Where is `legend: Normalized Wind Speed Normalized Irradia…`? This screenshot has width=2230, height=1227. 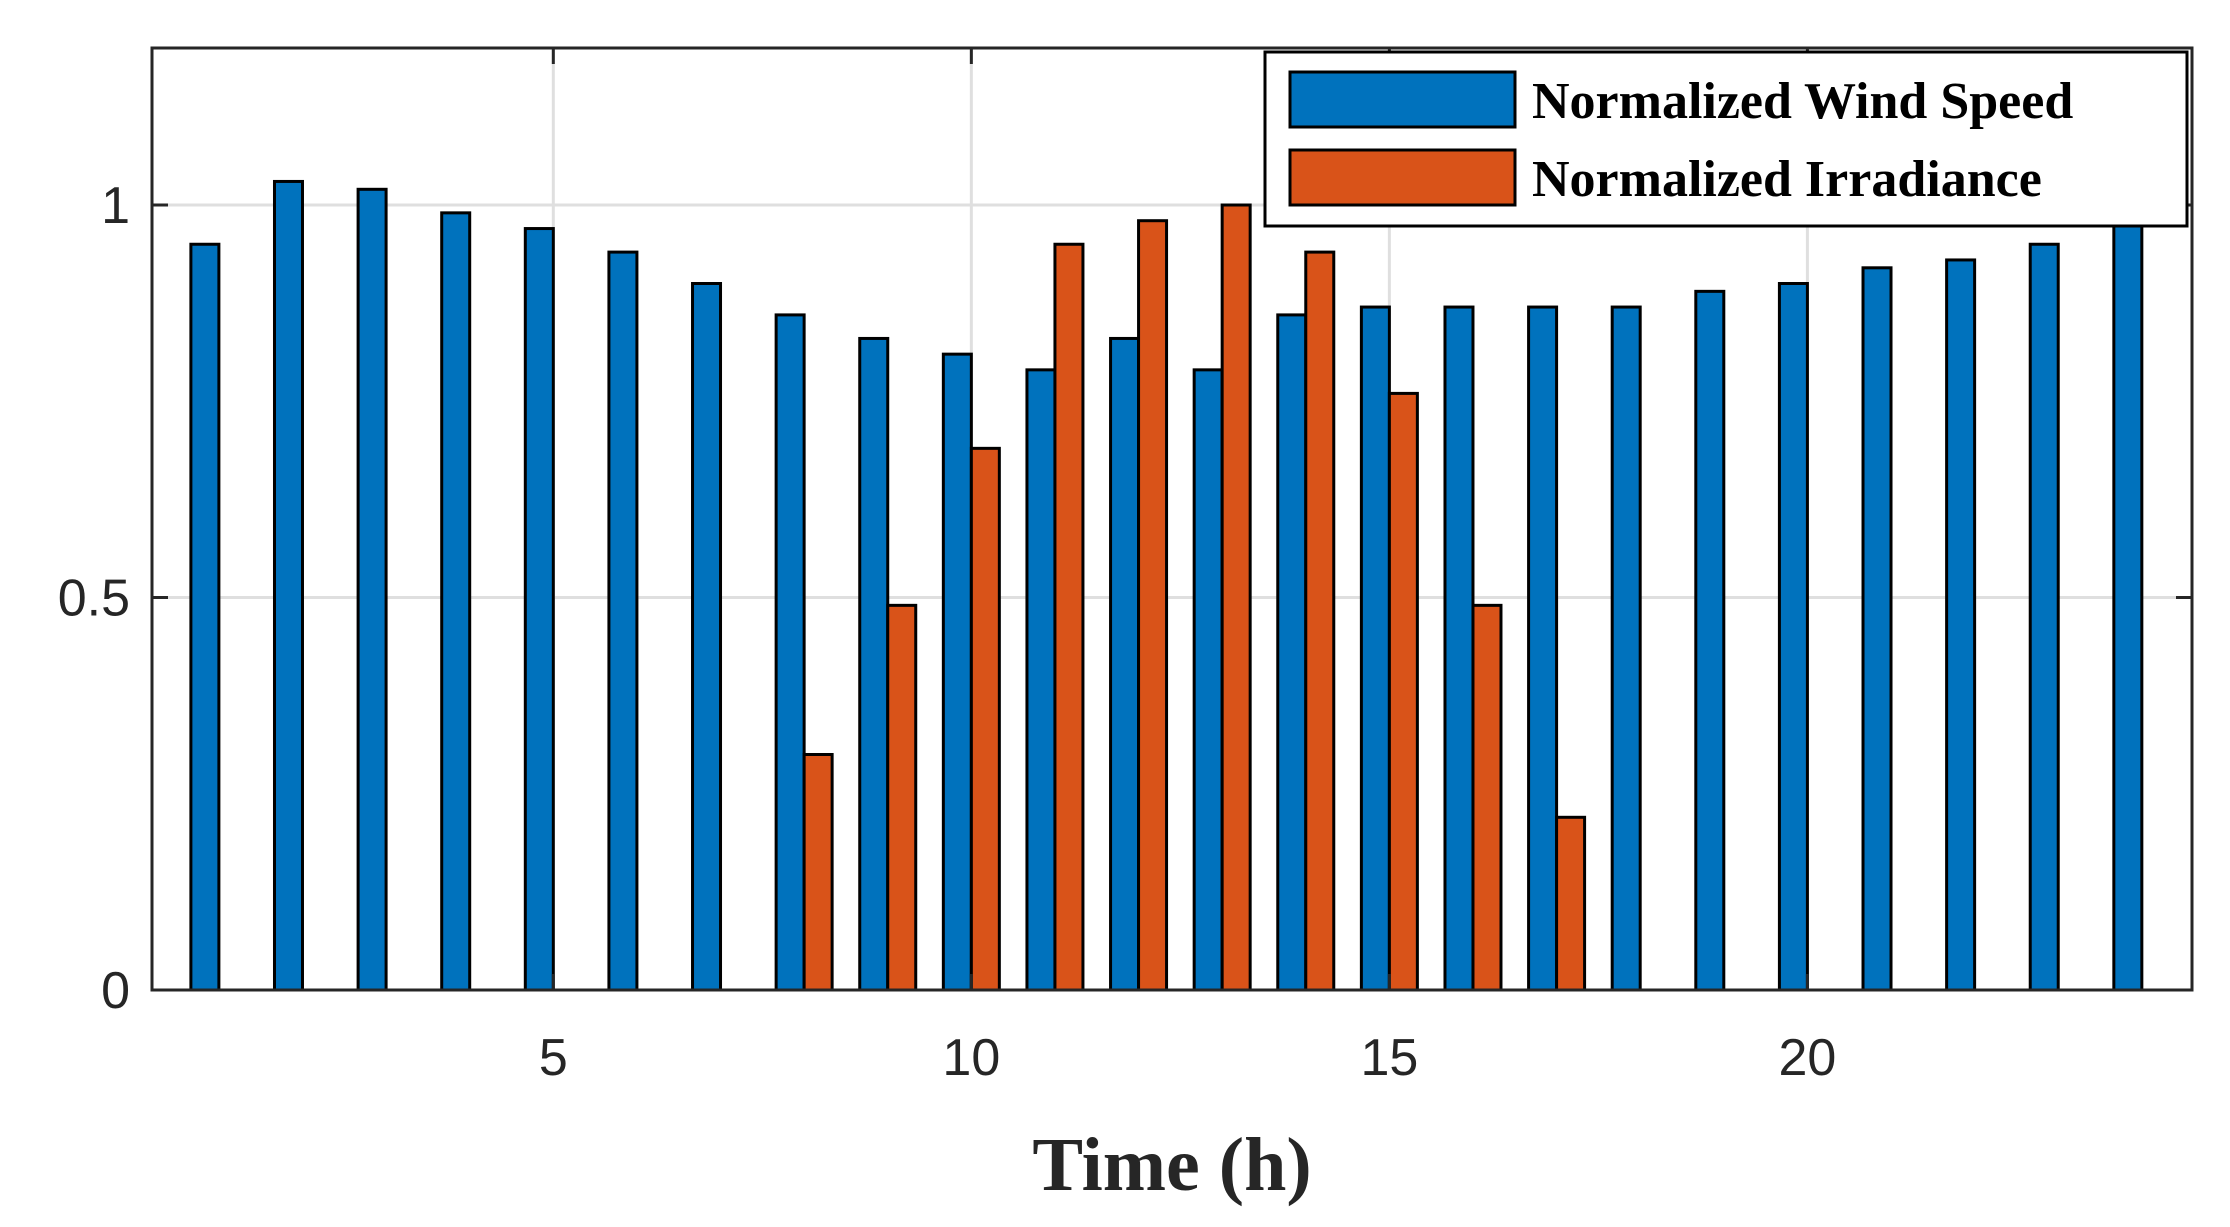
legend: Normalized Wind Speed Normalized Irradia… is located at coordinates (1726, 139).